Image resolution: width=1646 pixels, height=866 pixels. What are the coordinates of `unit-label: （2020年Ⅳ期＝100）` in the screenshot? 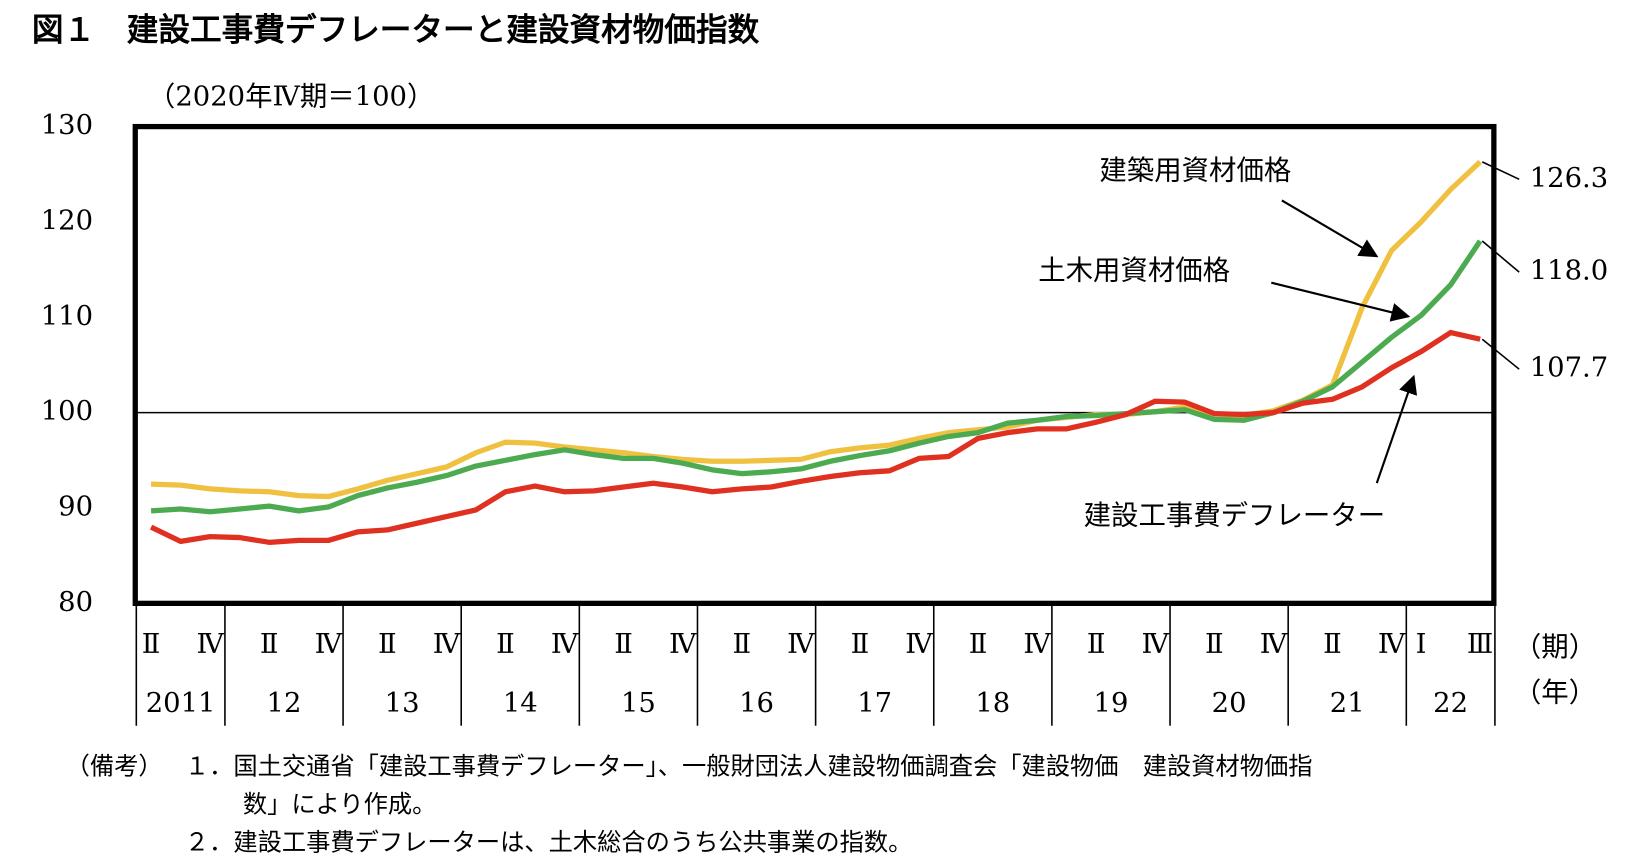 It's located at (291, 97).